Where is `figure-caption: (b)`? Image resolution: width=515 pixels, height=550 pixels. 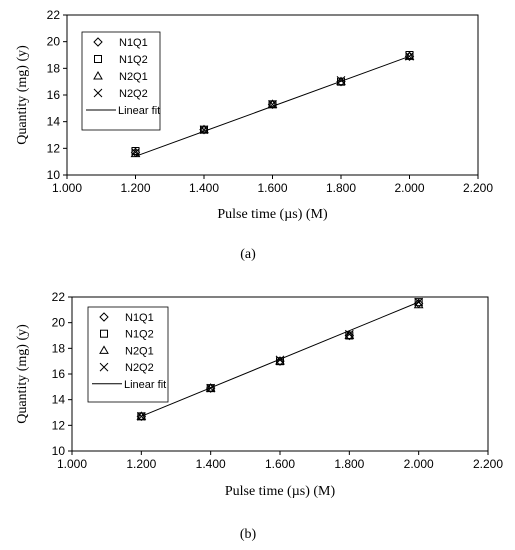
figure-caption: (b) is located at coordinates (248, 534).